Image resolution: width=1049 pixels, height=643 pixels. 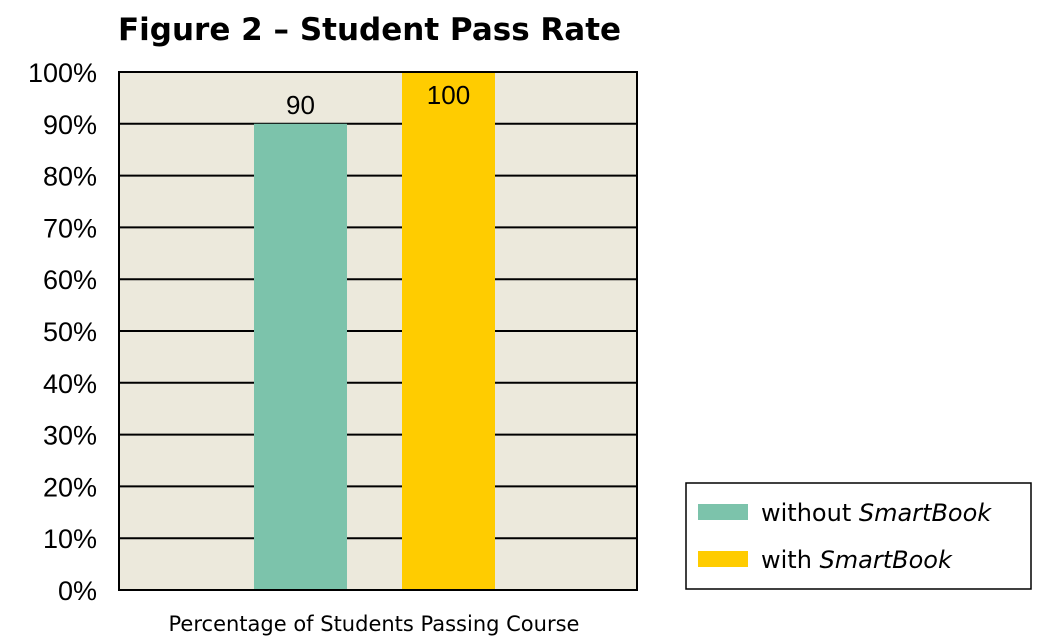 What do you see at coordinates (876, 513) in the screenshot?
I see `legend-label: without SmartBook` at bounding box center [876, 513].